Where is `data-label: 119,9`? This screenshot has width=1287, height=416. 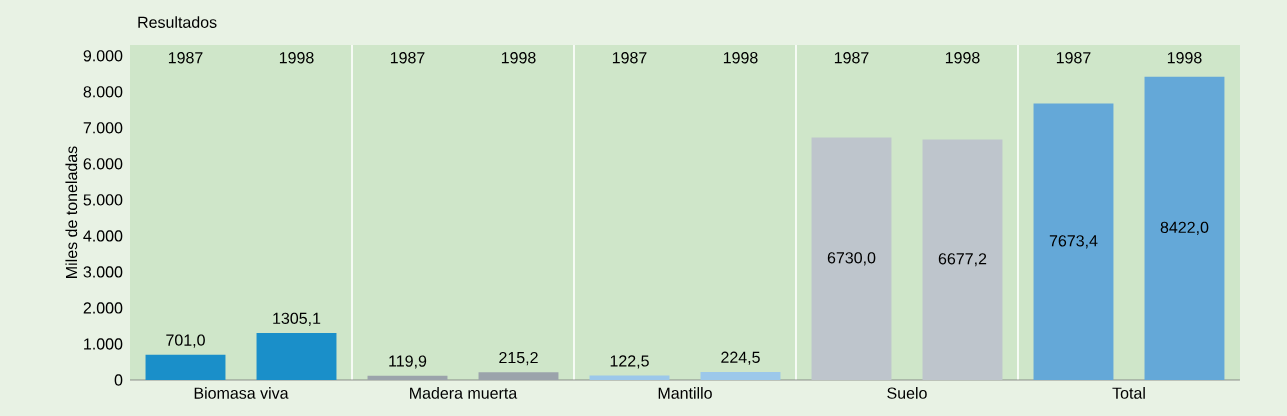
data-label: 119,9 is located at coordinates (408, 362).